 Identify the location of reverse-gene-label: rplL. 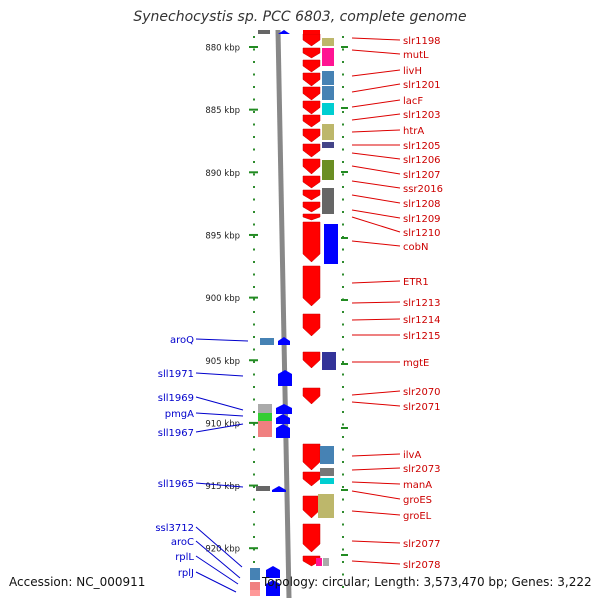
(184, 557).